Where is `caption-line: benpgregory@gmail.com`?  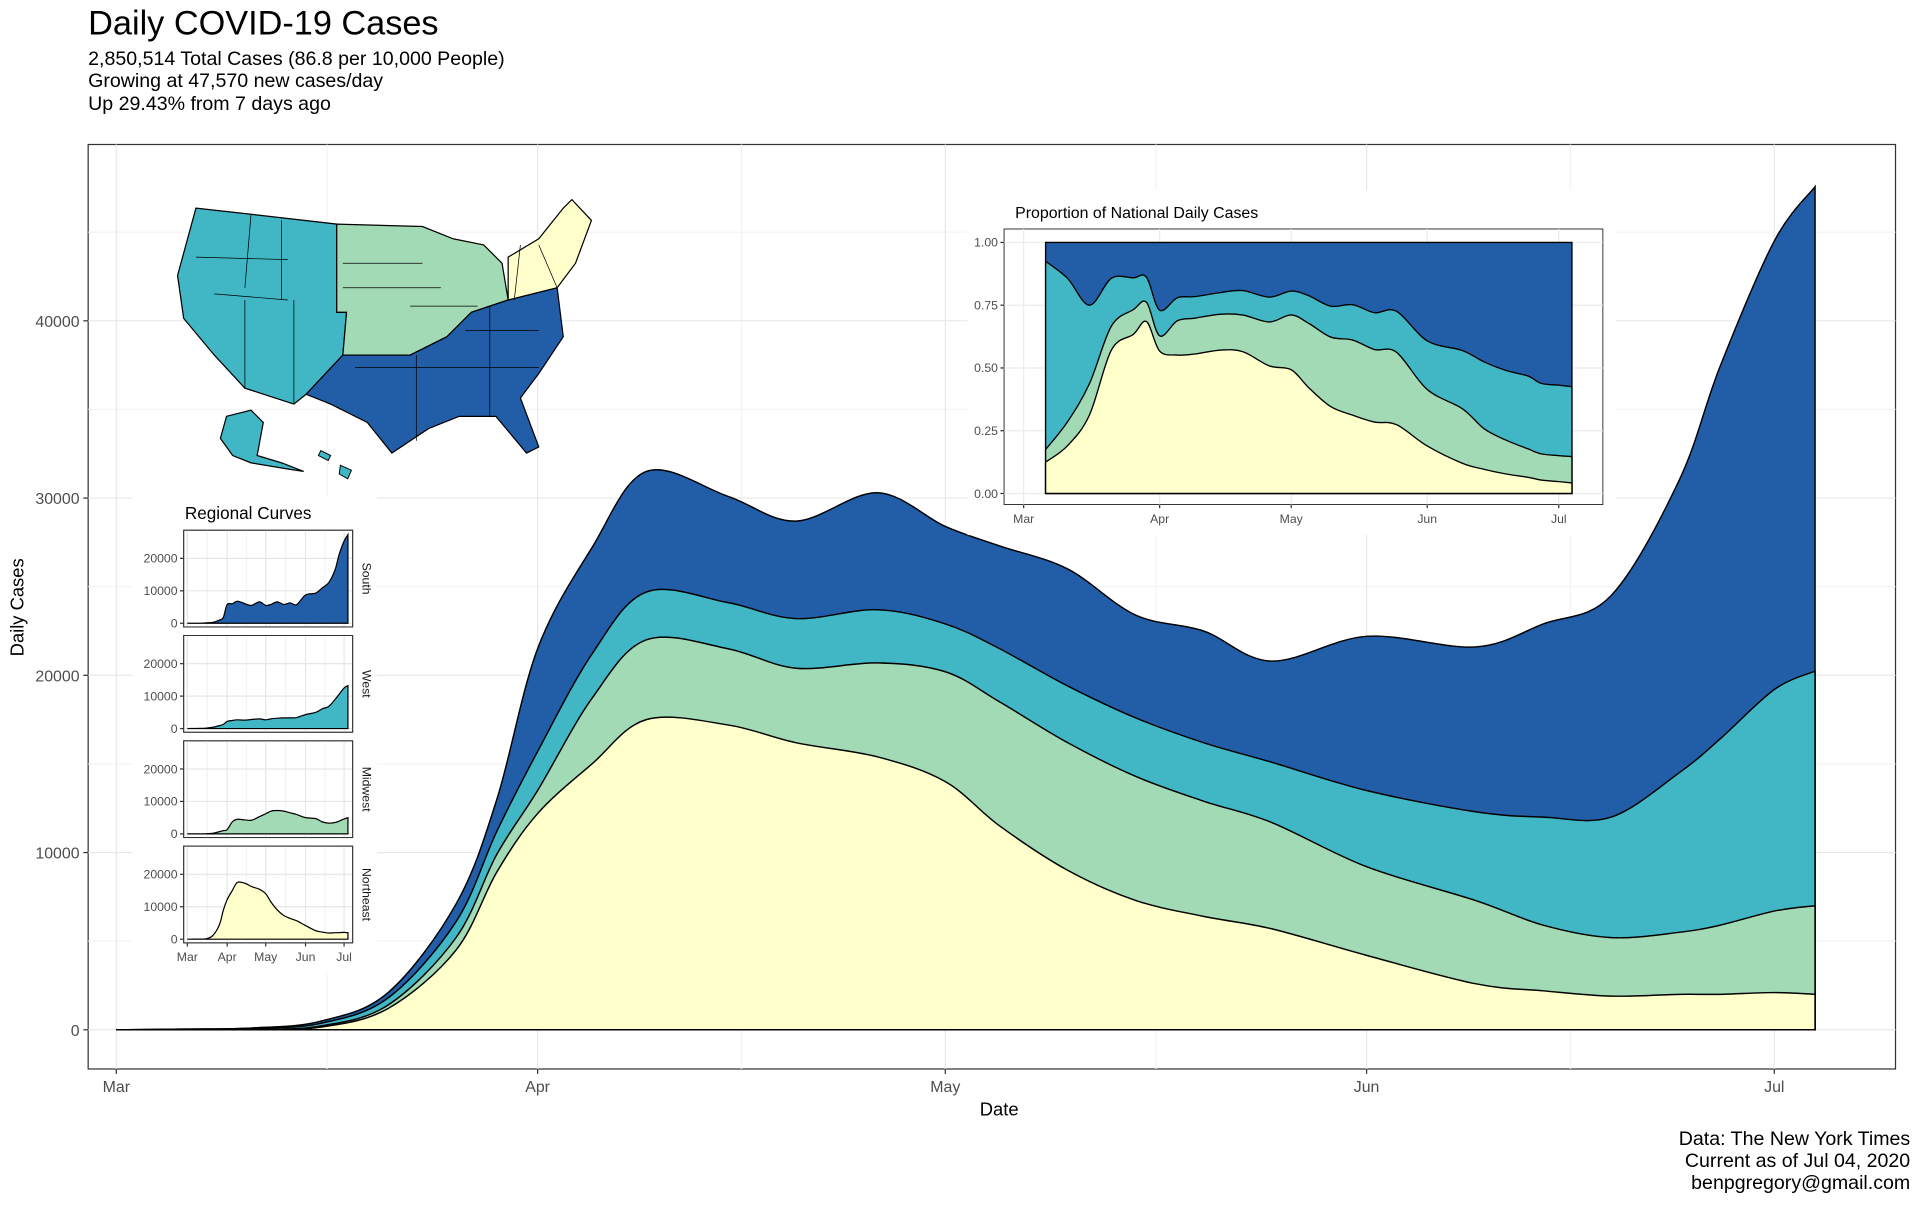
caption-line: benpgregory@gmail.com is located at coordinates (1800, 1183).